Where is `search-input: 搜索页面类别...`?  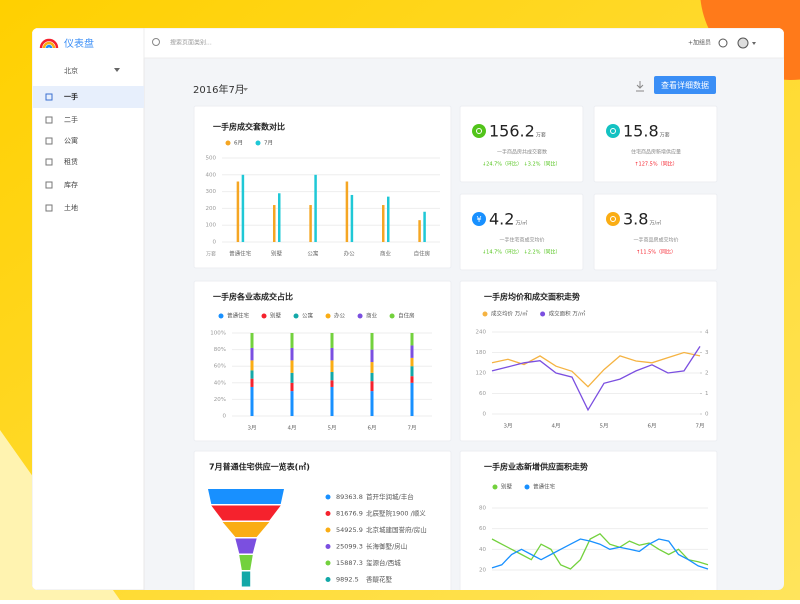 search-input: 搜索页面类别... is located at coordinates (191, 43).